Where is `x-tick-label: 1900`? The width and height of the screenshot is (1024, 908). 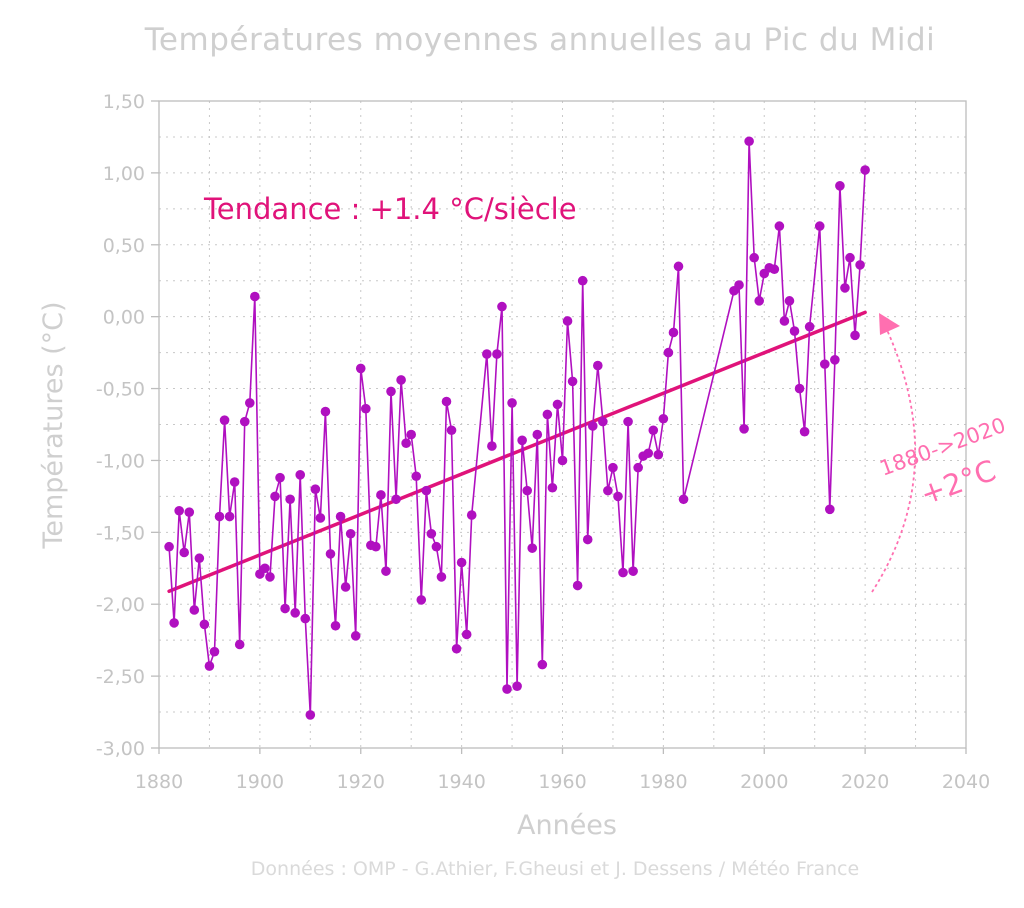
x-tick-label: 1900 is located at coordinates (260, 782).